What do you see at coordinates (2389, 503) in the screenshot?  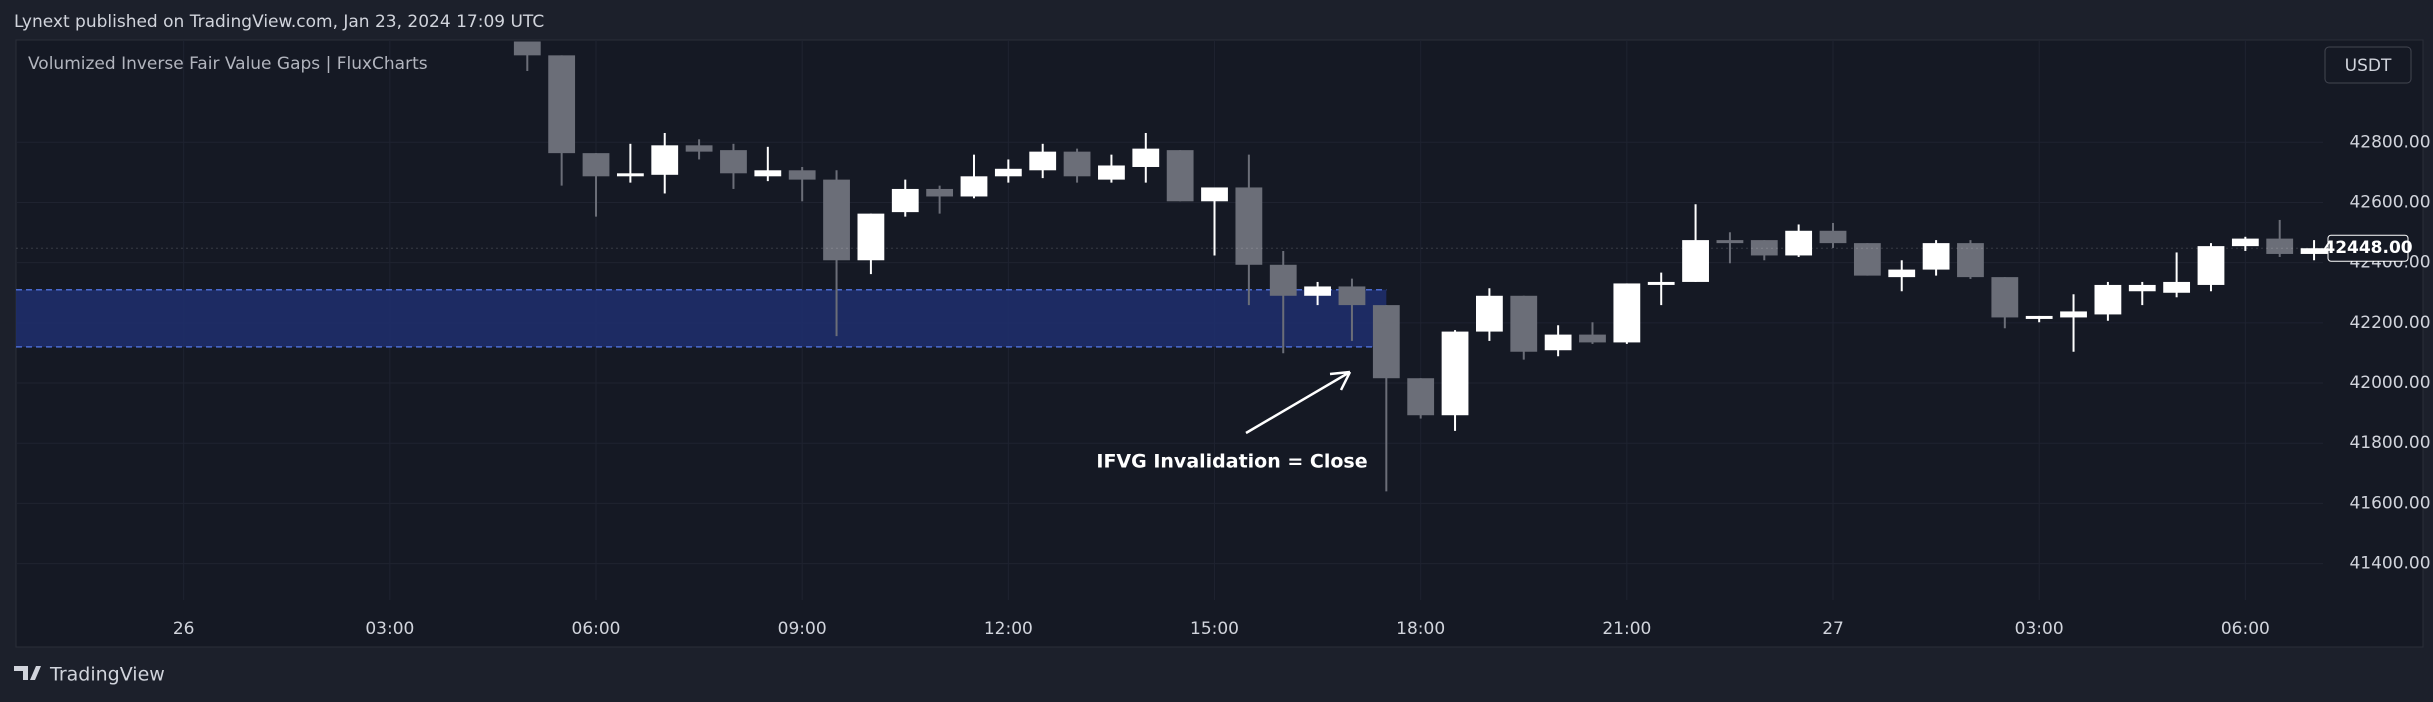 I see `y-tick-label: 41600.00` at bounding box center [2389, 503].